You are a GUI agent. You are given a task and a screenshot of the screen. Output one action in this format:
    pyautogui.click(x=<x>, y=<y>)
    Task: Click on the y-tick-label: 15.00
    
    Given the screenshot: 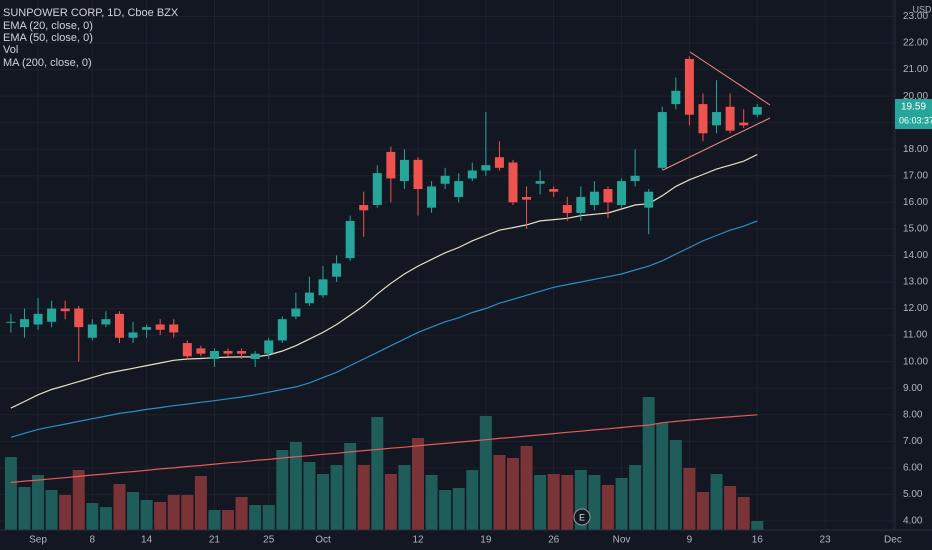 What is the action you would take?
    pyautogui.click(x=915, y=229)
    